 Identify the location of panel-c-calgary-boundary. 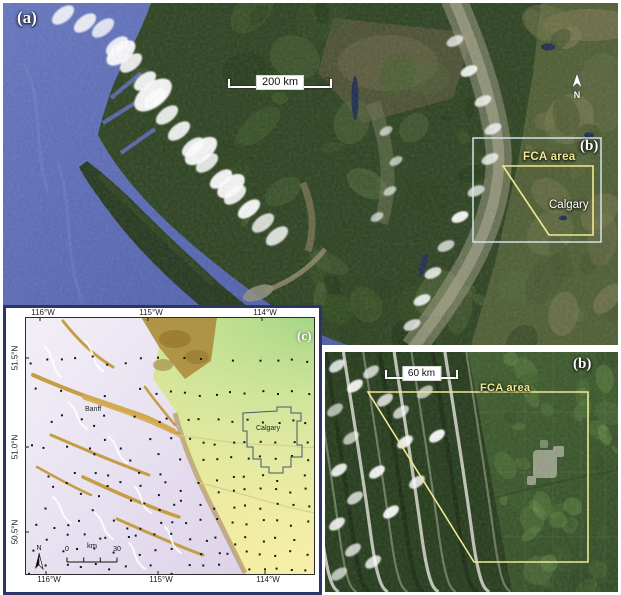
(272, 440).